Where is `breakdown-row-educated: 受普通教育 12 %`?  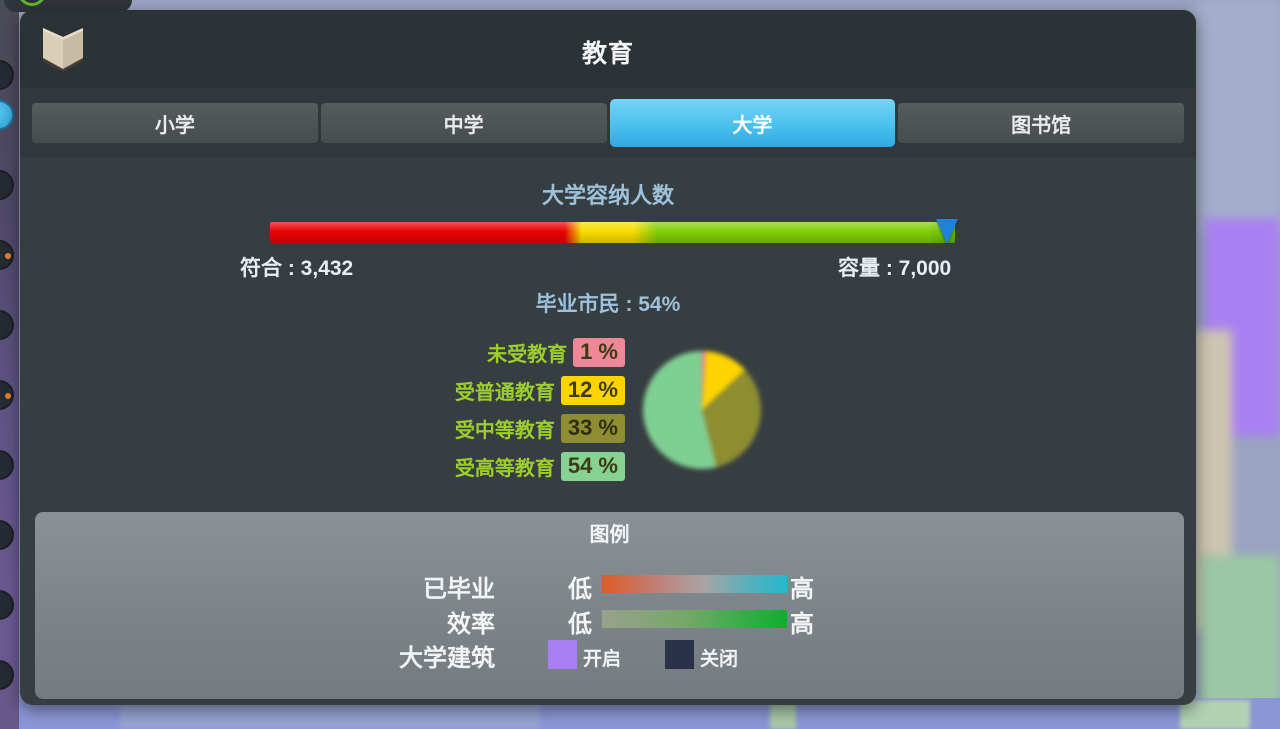 breakdown-row-educated: 受普通教育 12 % is located at coordinates (540, 390).